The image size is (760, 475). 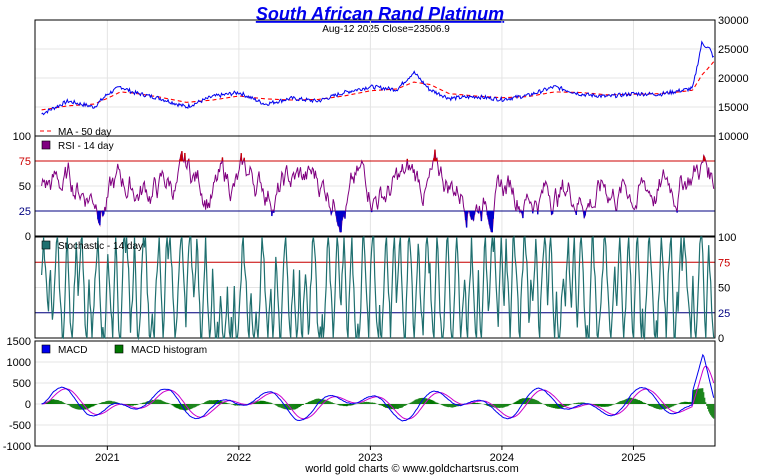 What do you see at coordinates (17, 447) in the screenshot?
I see `y-tick-label: -1000` at bounding box center [17, 447].